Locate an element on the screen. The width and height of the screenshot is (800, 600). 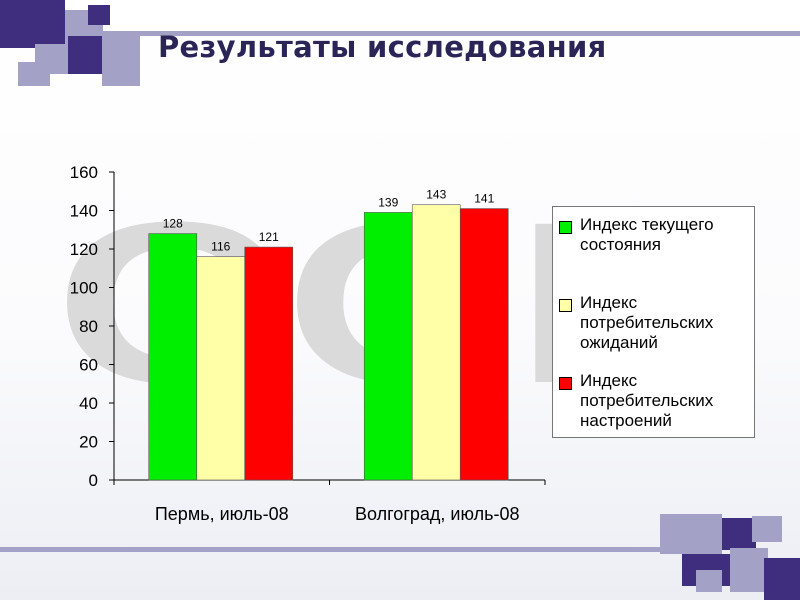
y-tick-label: 160 is located at coordinates (84, 172).